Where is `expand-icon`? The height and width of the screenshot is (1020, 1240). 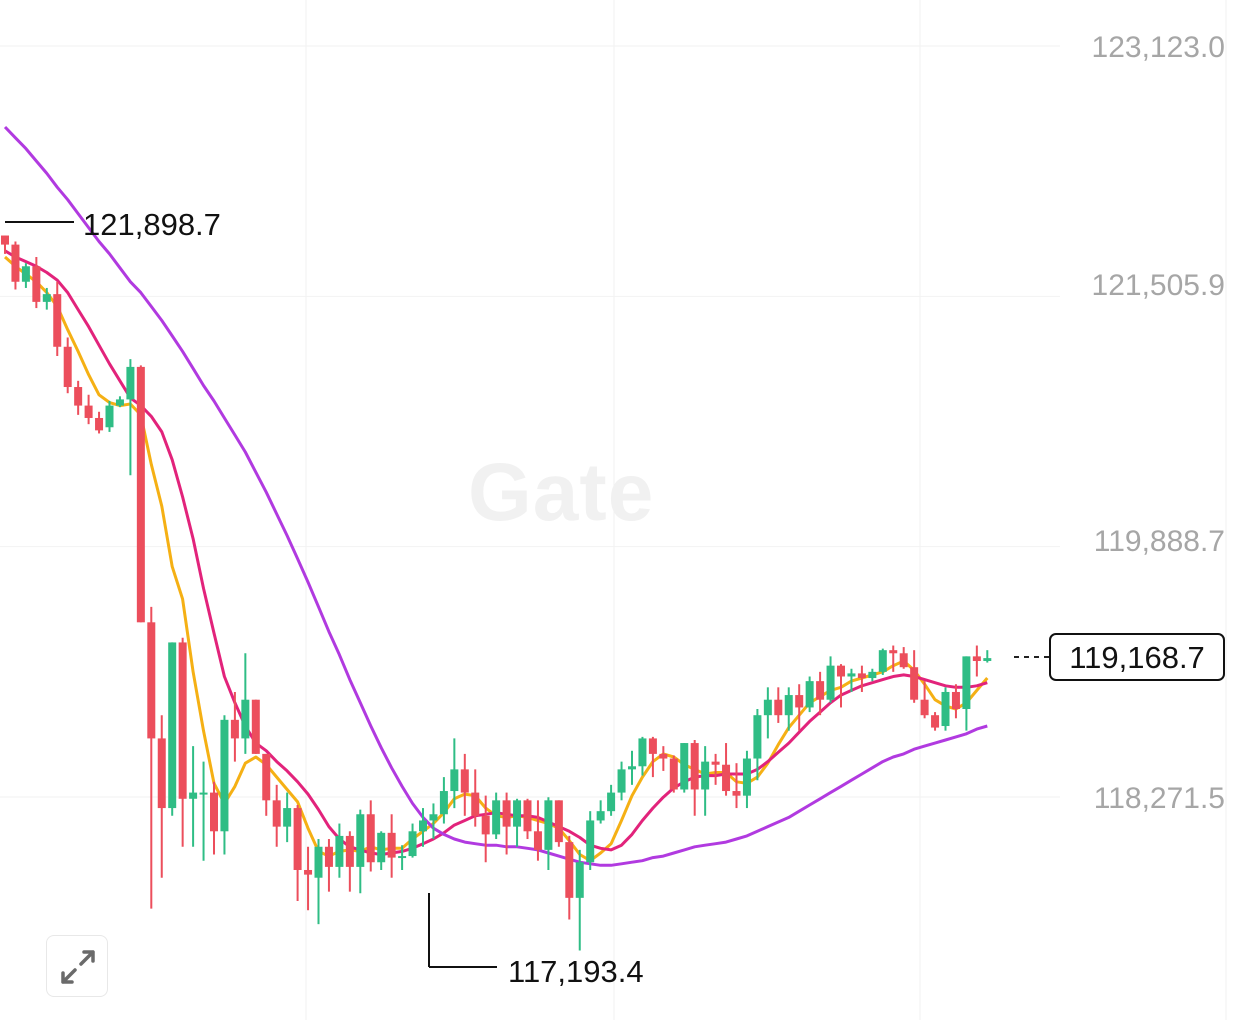
expand-icon is located at coordinates (78, 967).